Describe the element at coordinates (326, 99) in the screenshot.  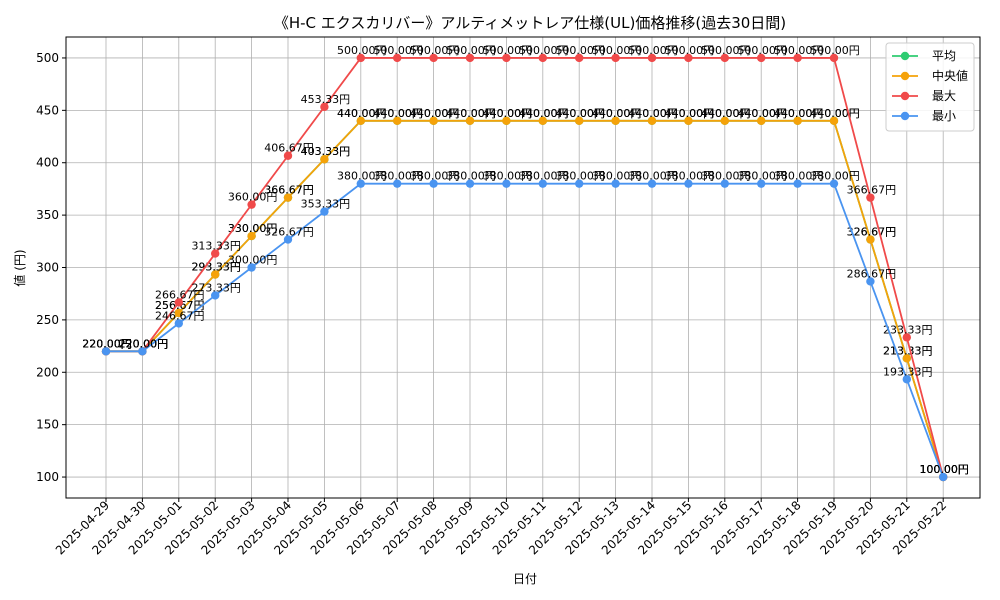
I see `data-label: 453.33円` at that location.